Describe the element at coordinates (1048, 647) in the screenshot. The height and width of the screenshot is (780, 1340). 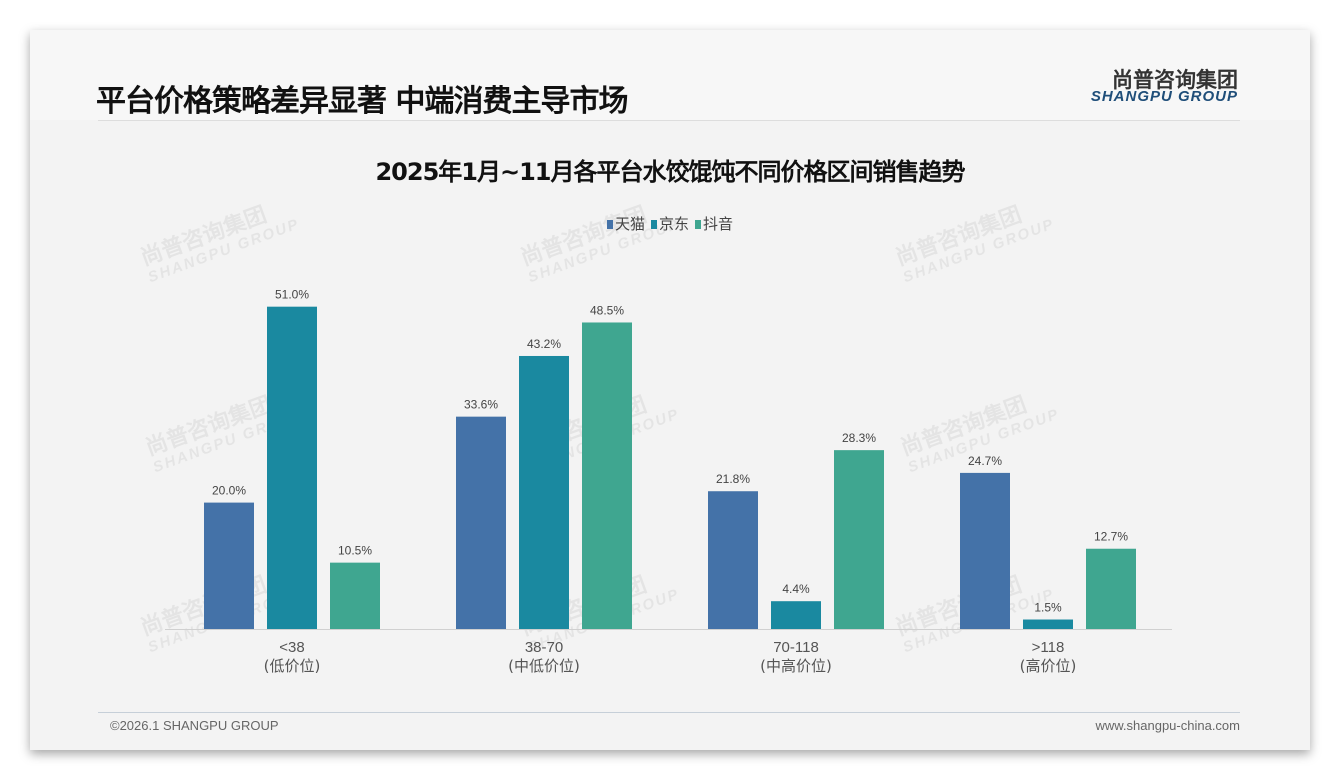
I see `x-tick-label: >118` at that location.